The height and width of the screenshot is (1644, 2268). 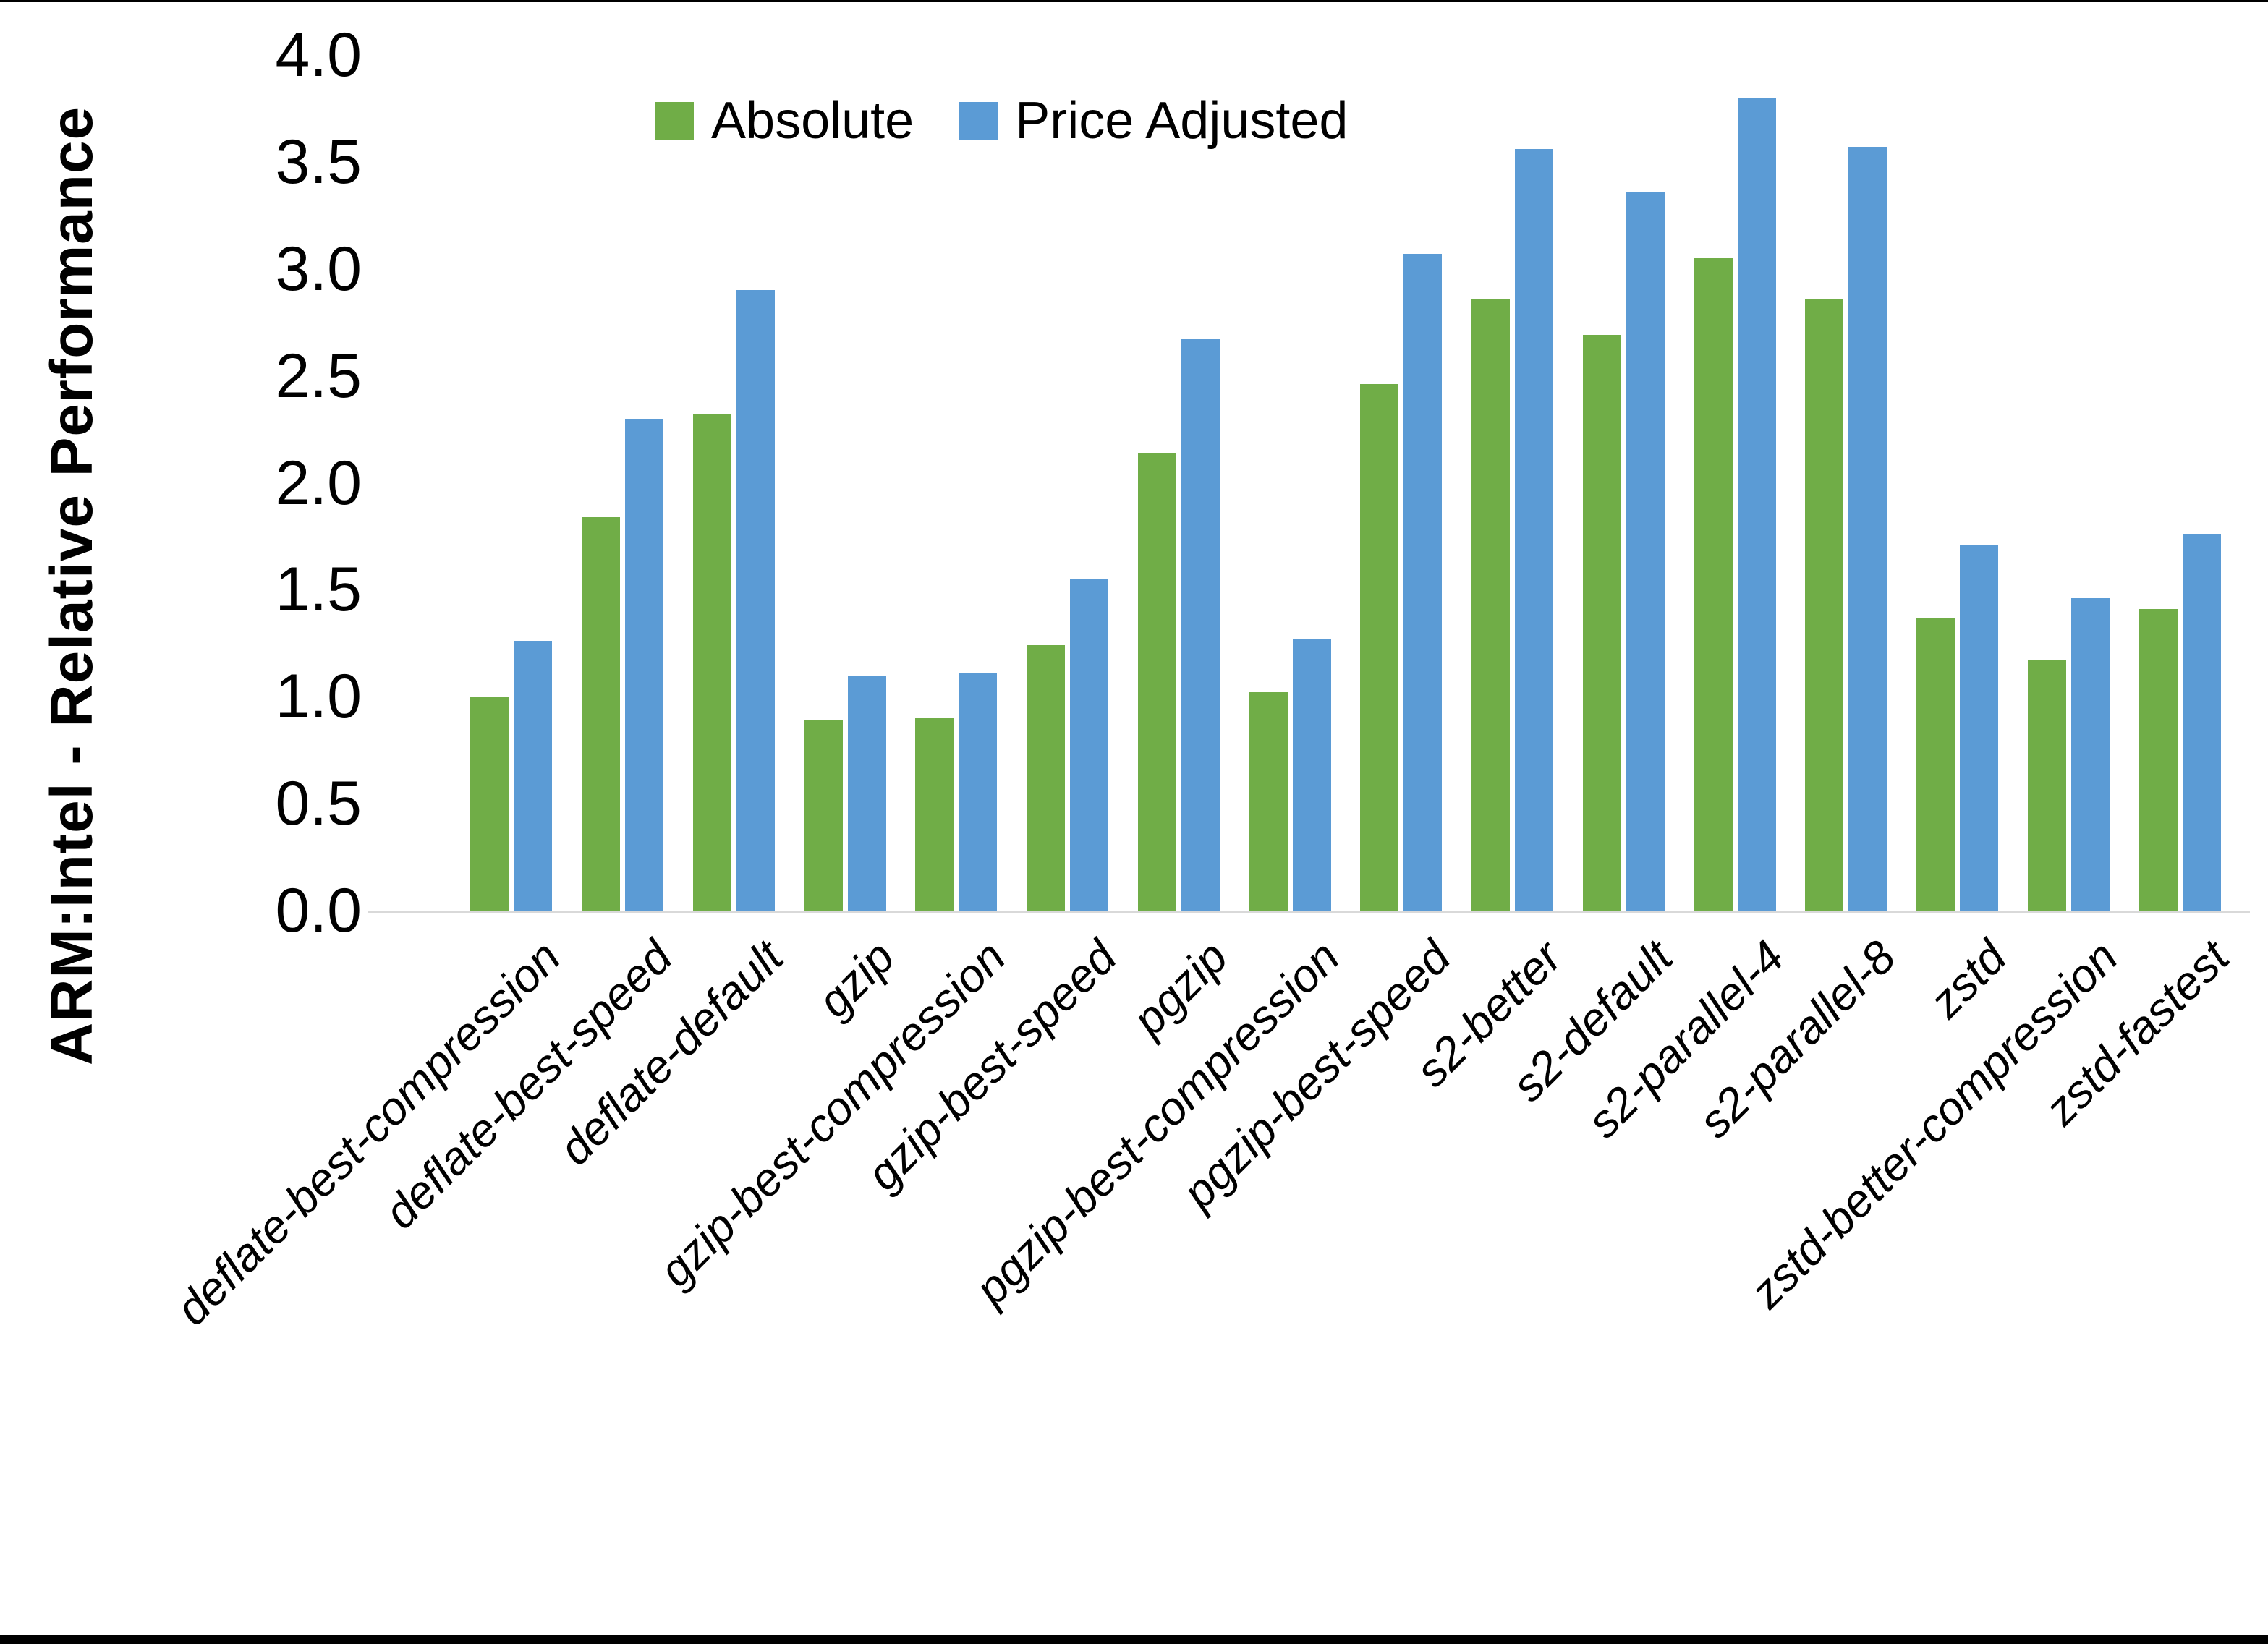 I want to click on bar-gzip-best-compression-price-adjusted, so click(x=978, y=792).